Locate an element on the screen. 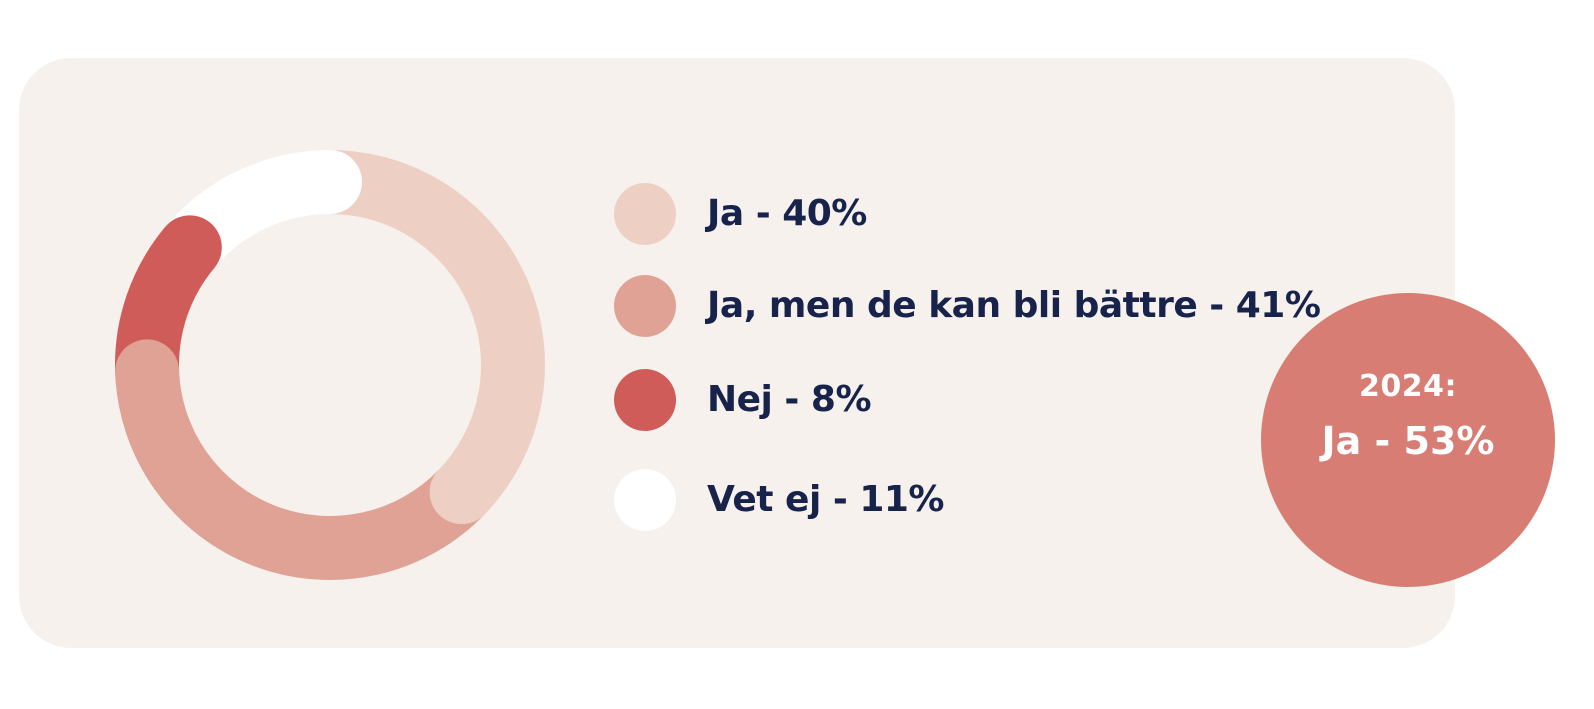  legend-item-ja-men: Ja, men de kan bli bättre - 41% is located at coordinates (967, 306).